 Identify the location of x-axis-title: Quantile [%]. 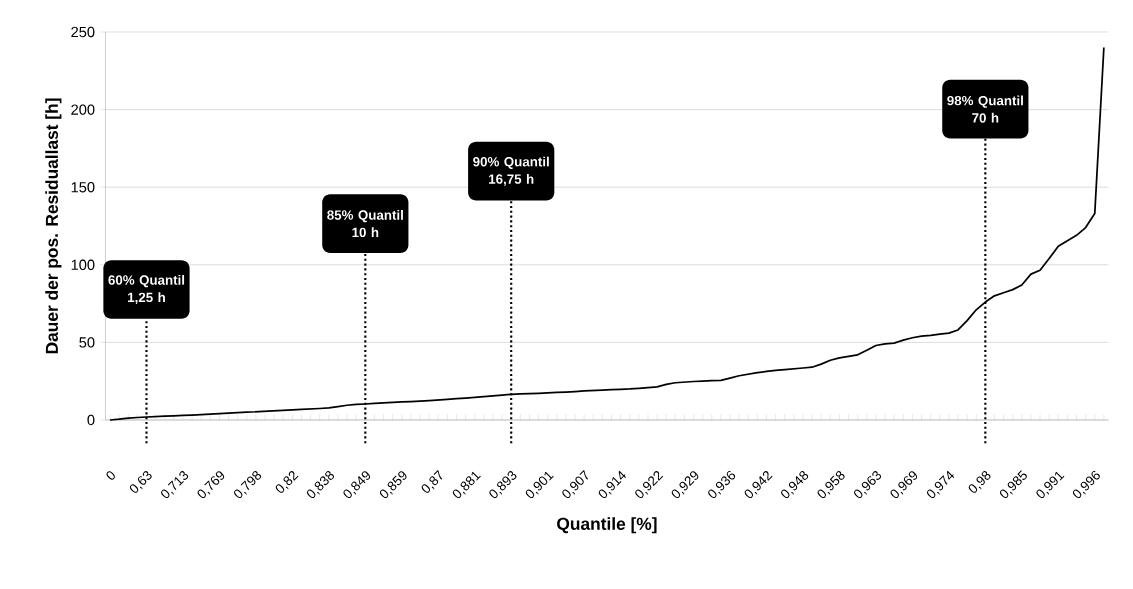
(607, 525).